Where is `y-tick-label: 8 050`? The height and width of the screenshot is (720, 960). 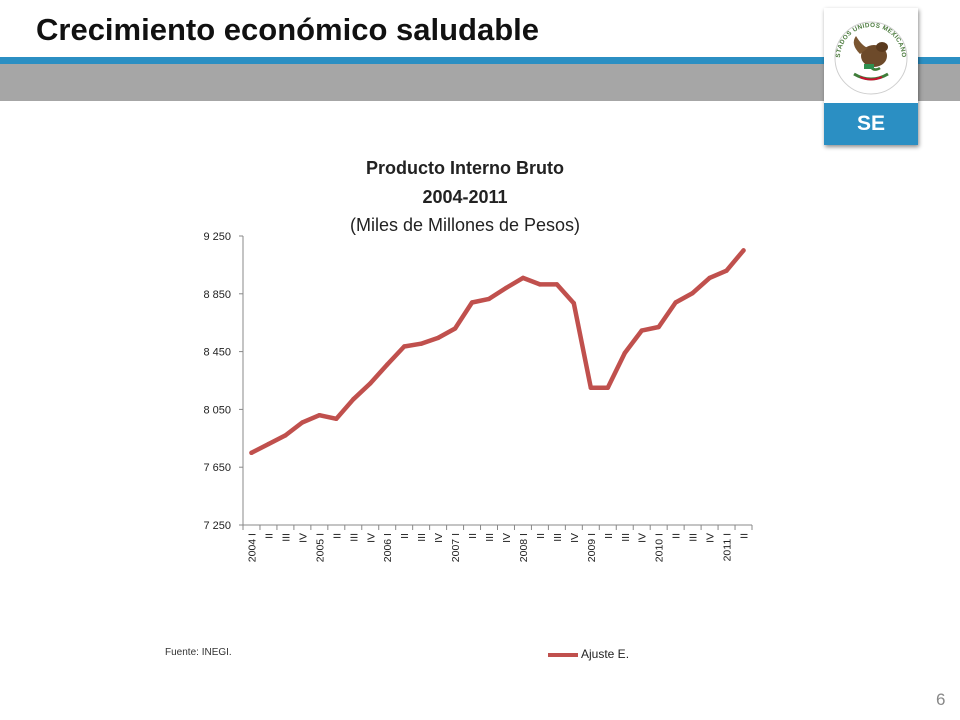 y-tick-label: 8 050 is located at coordinates (217, 410).